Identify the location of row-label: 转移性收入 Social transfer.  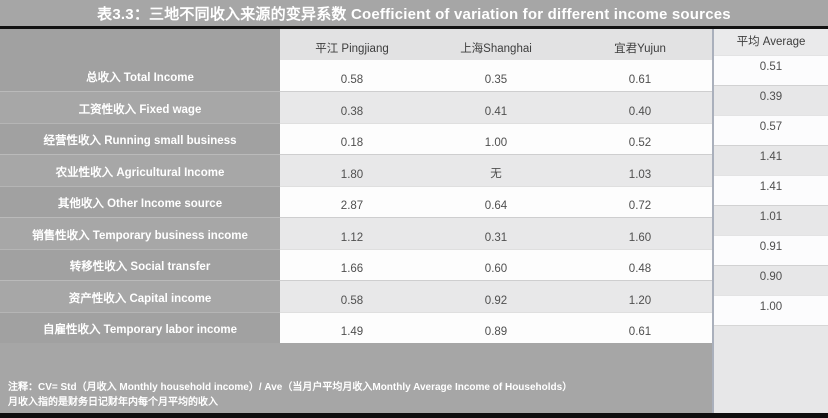
(140, 264).